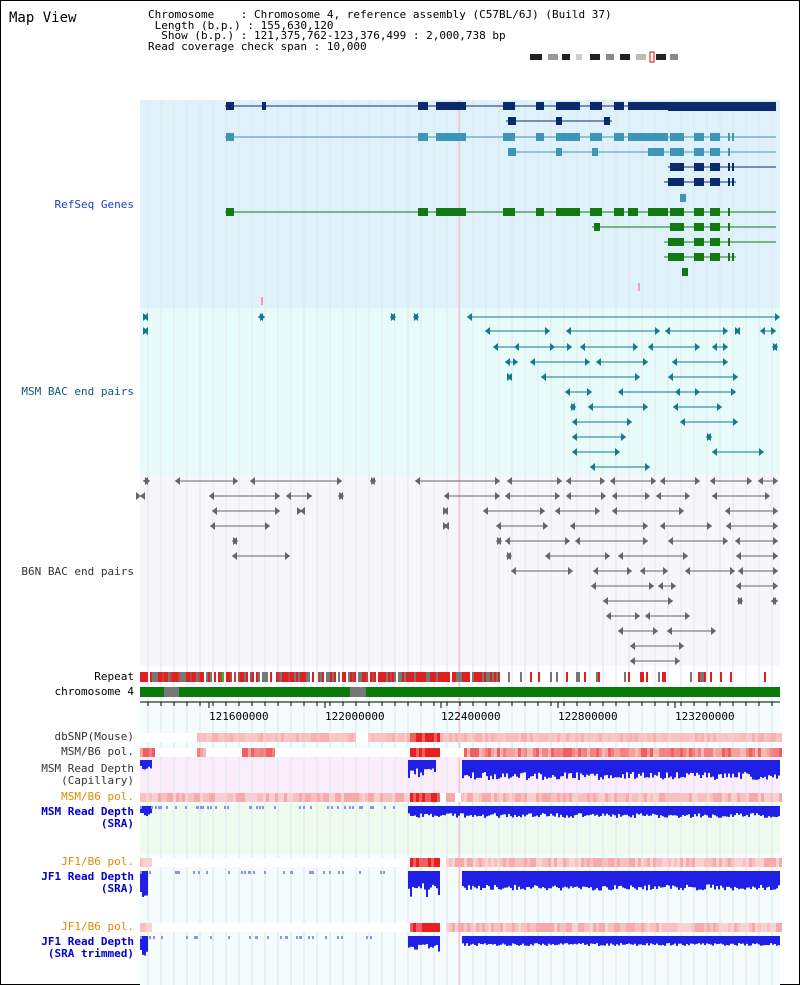 The width and height of the screenshot is (800, 985). What do you see at coordinates (87, 883) in the screenshot?
I see `track-label-jf1-depth-sra: JF1 Read Depth (SRA)` at bounding box center [87, 883].